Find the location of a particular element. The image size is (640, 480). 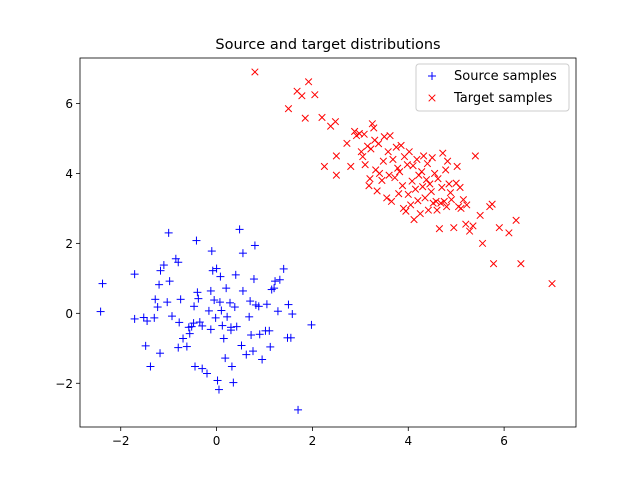

x-tick-label: 4 is located at coordinates (408, 441).